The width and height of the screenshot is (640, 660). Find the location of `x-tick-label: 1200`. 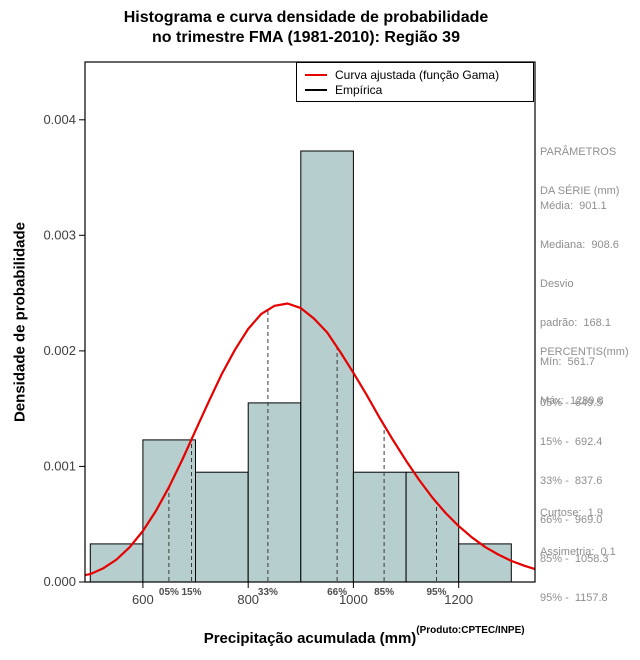

x-tick-label: 1200 is located at coordinates (458, 599).